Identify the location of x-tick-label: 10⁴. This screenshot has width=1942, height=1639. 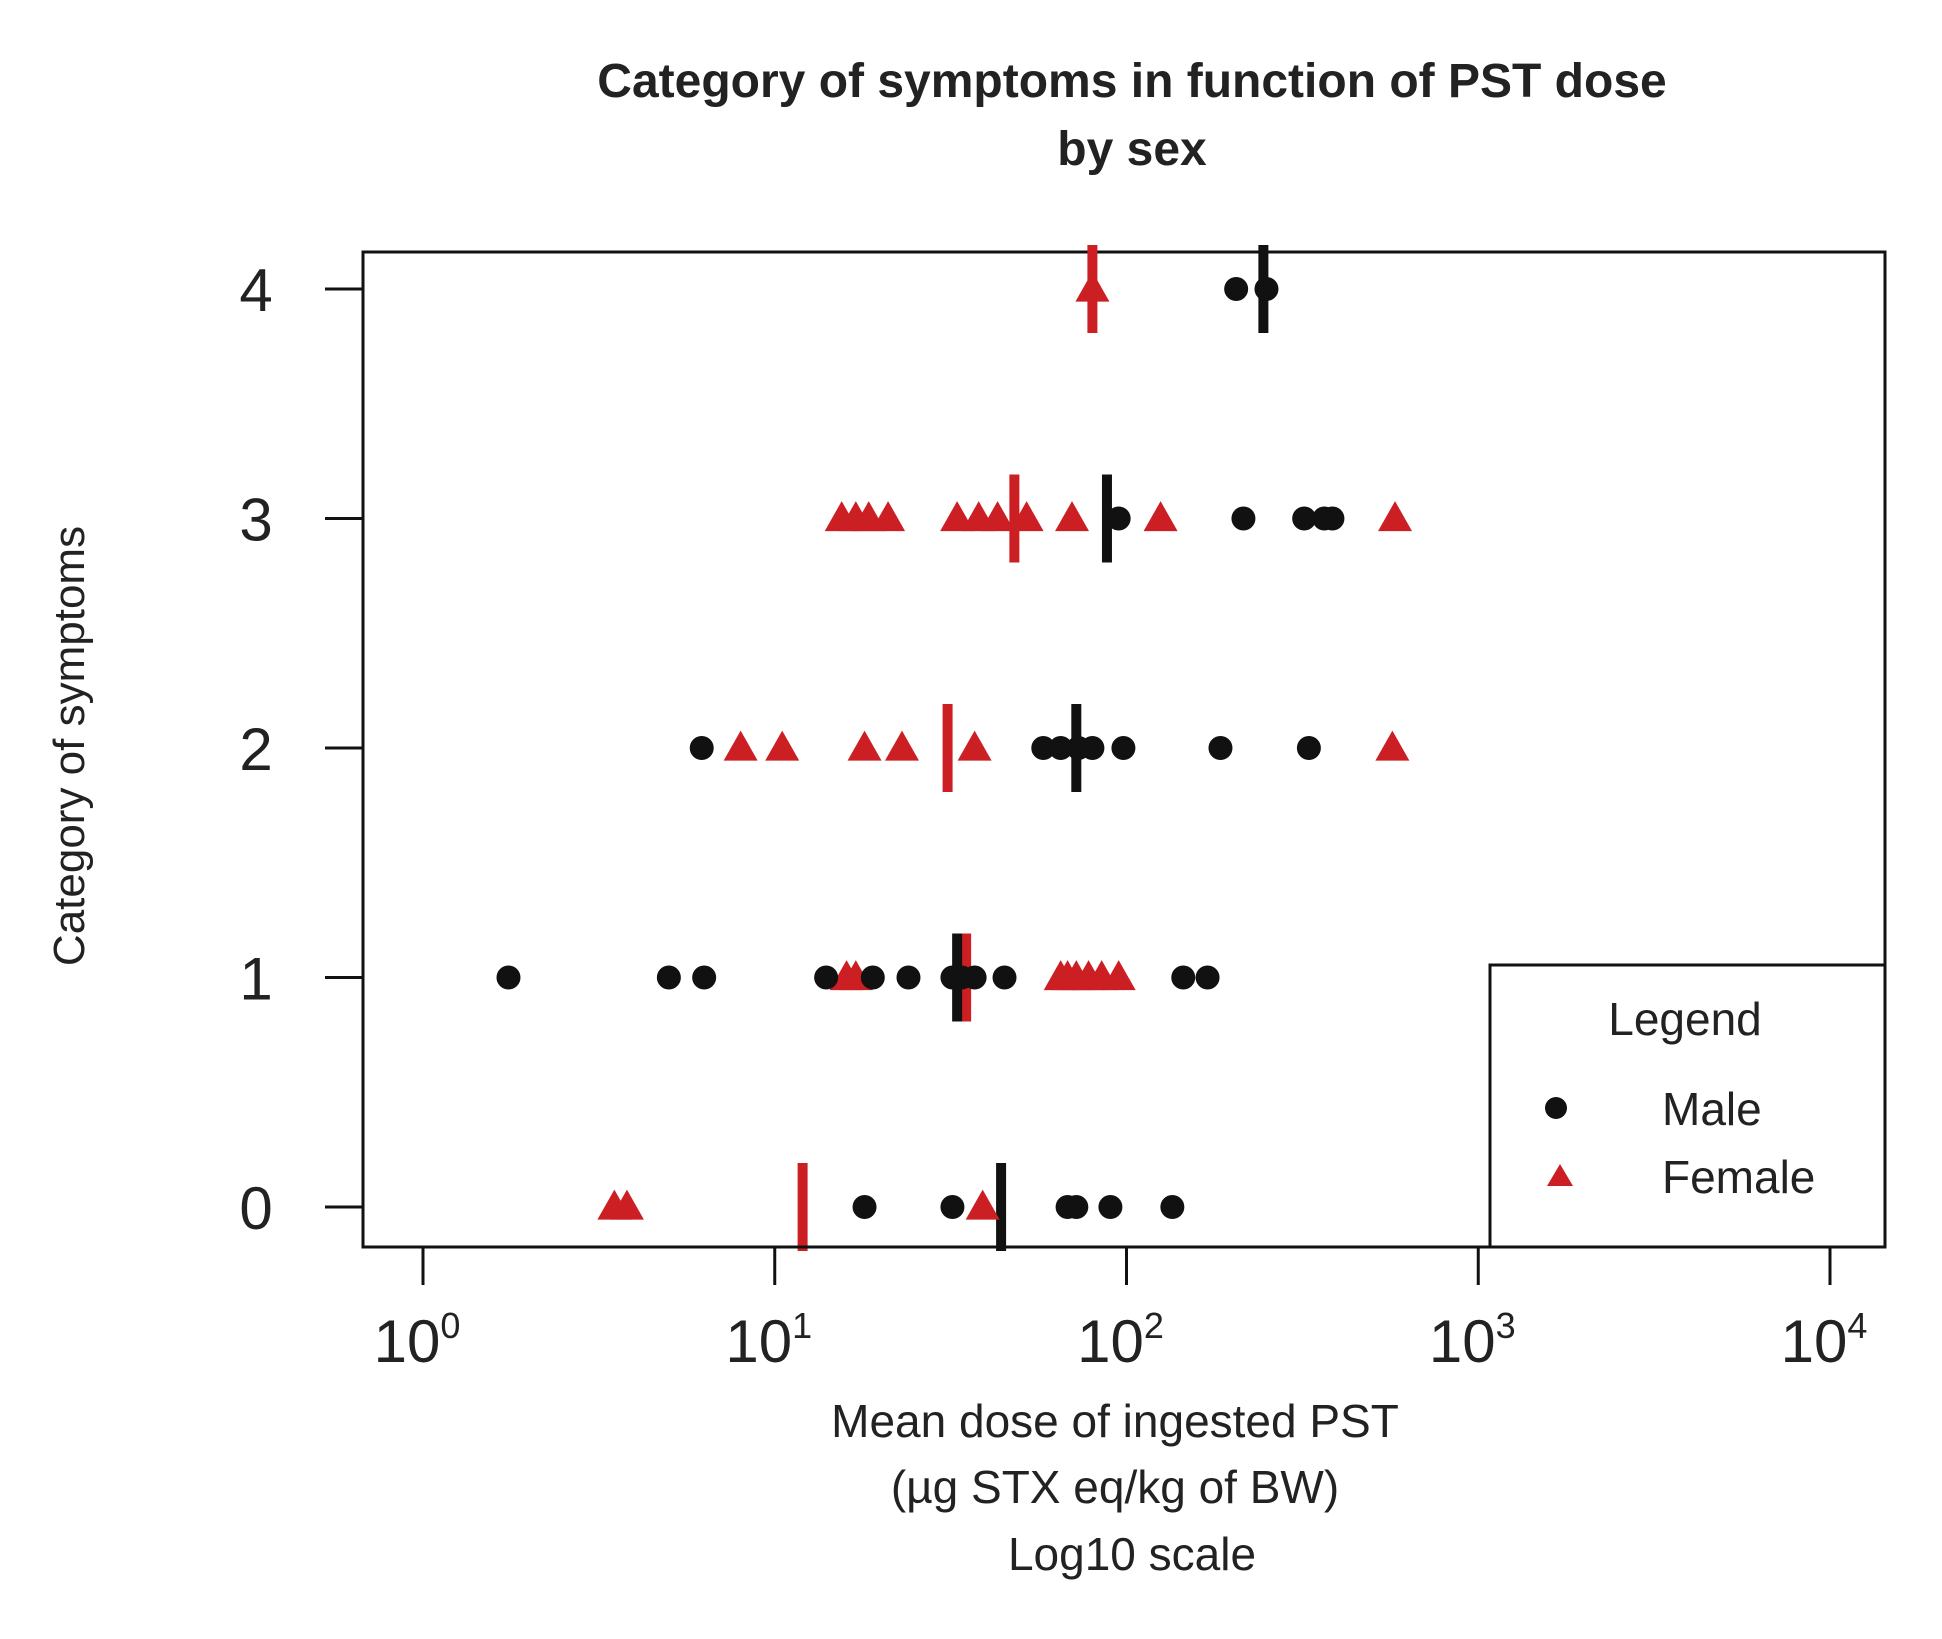
(1824, 1340).